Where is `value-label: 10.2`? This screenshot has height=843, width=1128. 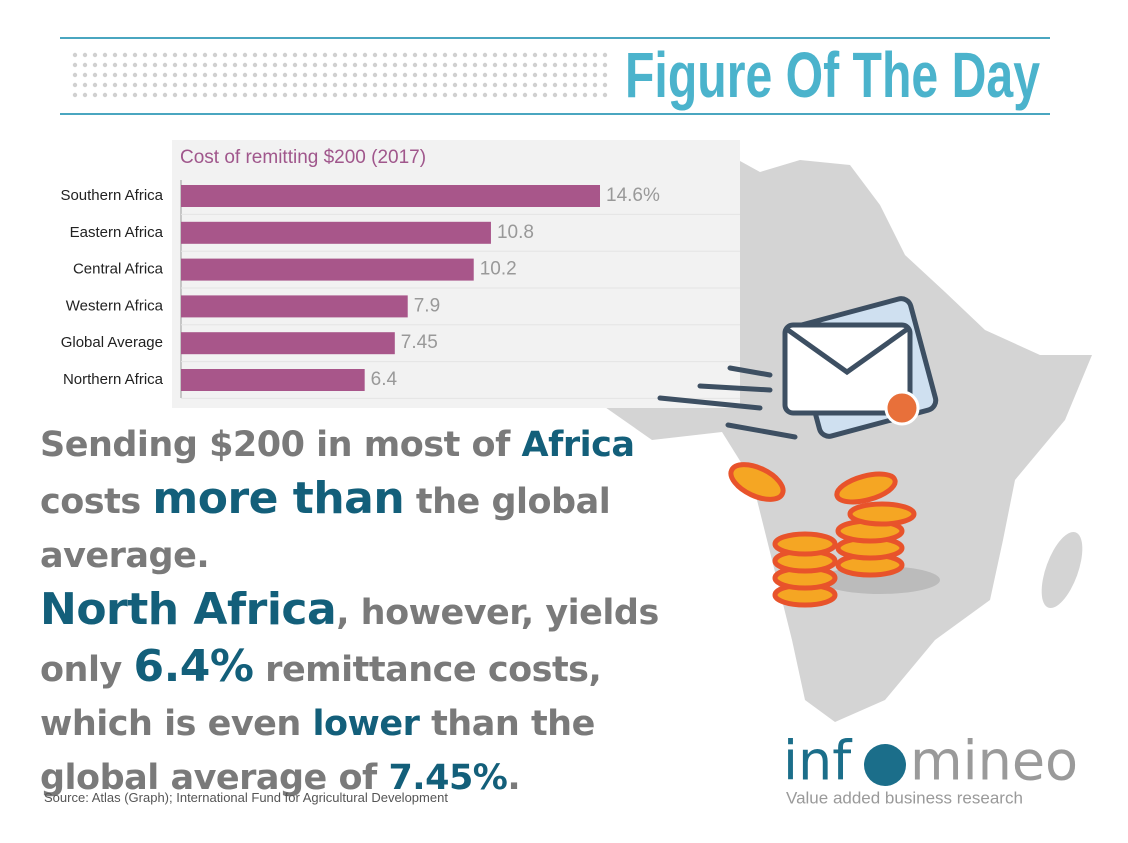
value-label: 10.2 is located at coordinates (498, 269).